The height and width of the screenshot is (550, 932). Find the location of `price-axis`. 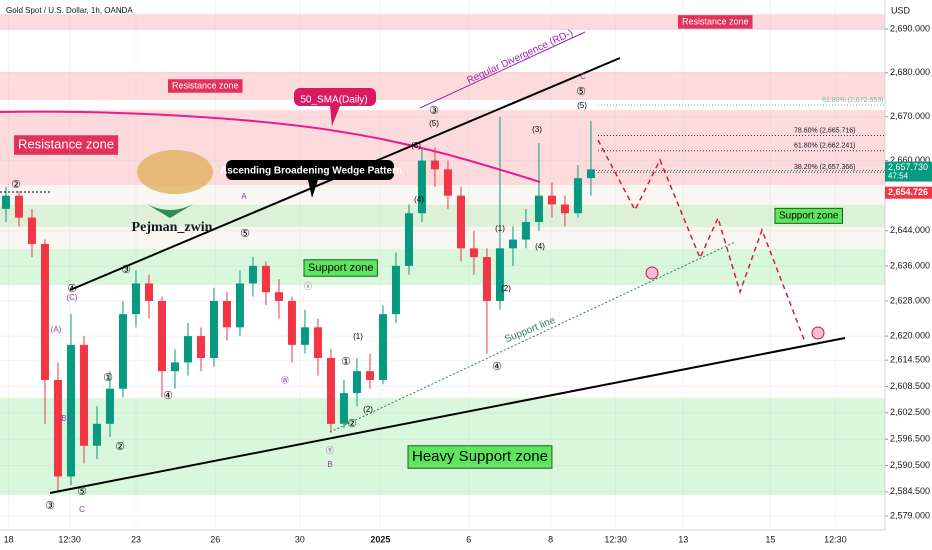

price-axis is located at coordinates (908, 275).